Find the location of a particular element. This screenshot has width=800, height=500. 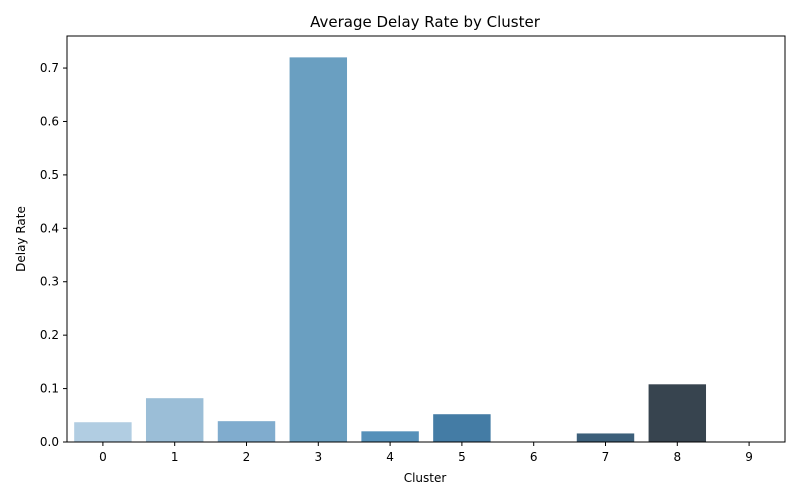

x-tick-label: 6 is located at coordinates (534, 457).